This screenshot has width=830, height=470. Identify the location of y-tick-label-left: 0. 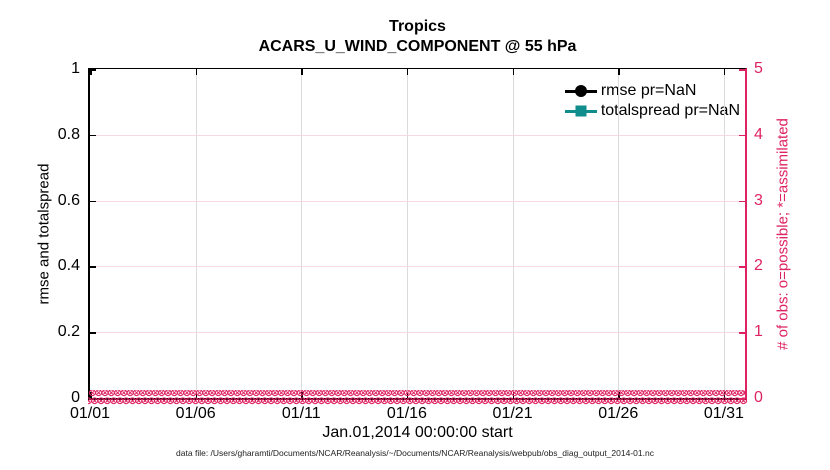
(75, 397).